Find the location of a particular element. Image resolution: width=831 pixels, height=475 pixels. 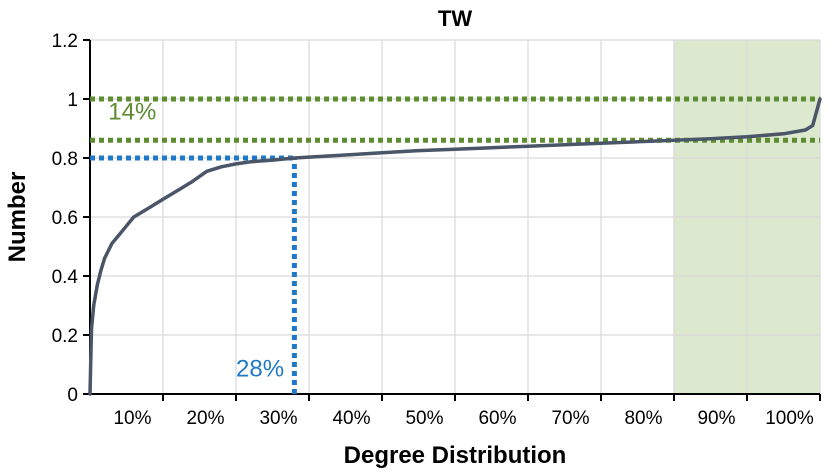

x-tick-label: 90% is located at coordinates (716, 418).